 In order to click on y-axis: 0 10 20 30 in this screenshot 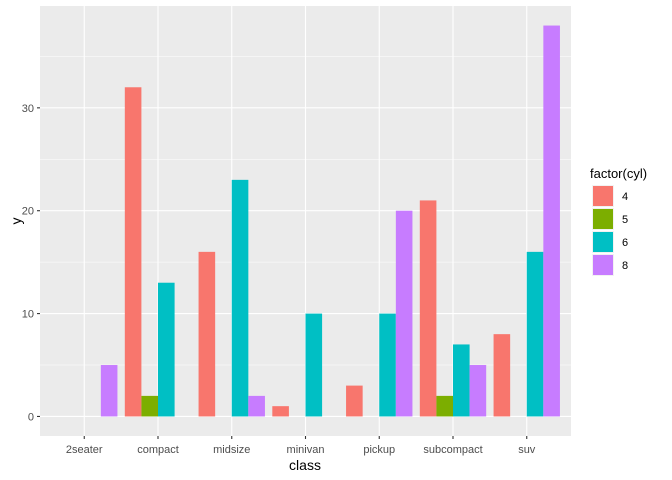, I will do `click(31, 263)`.